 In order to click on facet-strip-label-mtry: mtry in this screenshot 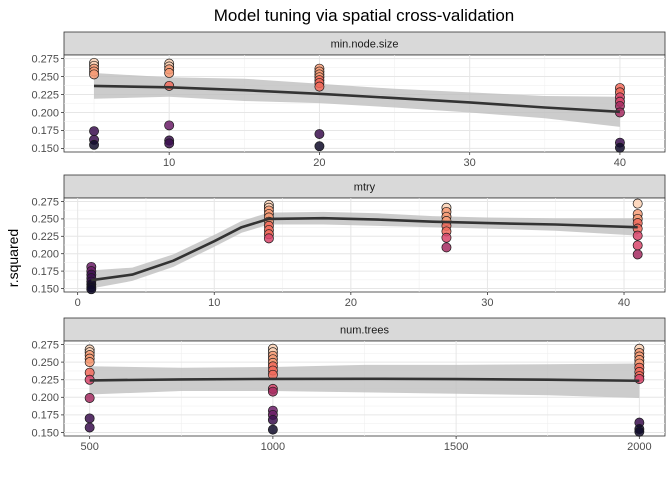, I will do `click(365, 188)`.